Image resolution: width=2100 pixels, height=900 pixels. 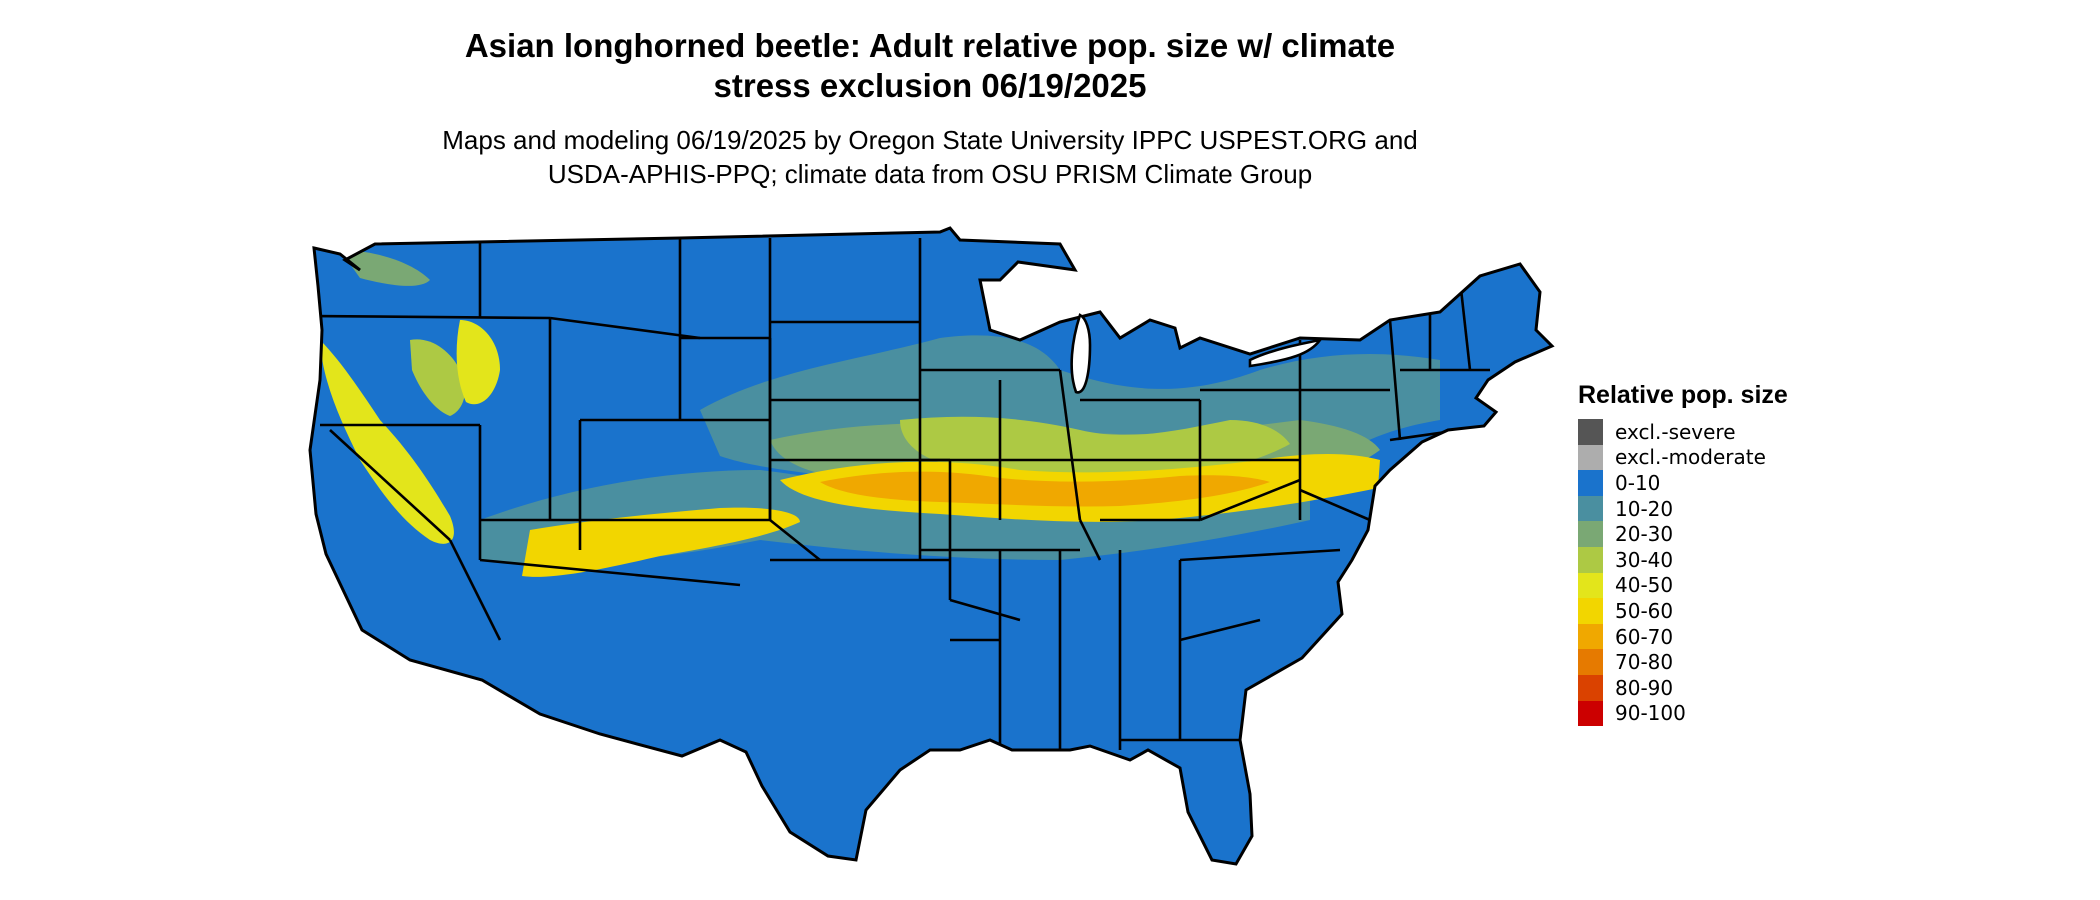 I want to click on legend-label: 20-30, so click(x=1644, y=534).